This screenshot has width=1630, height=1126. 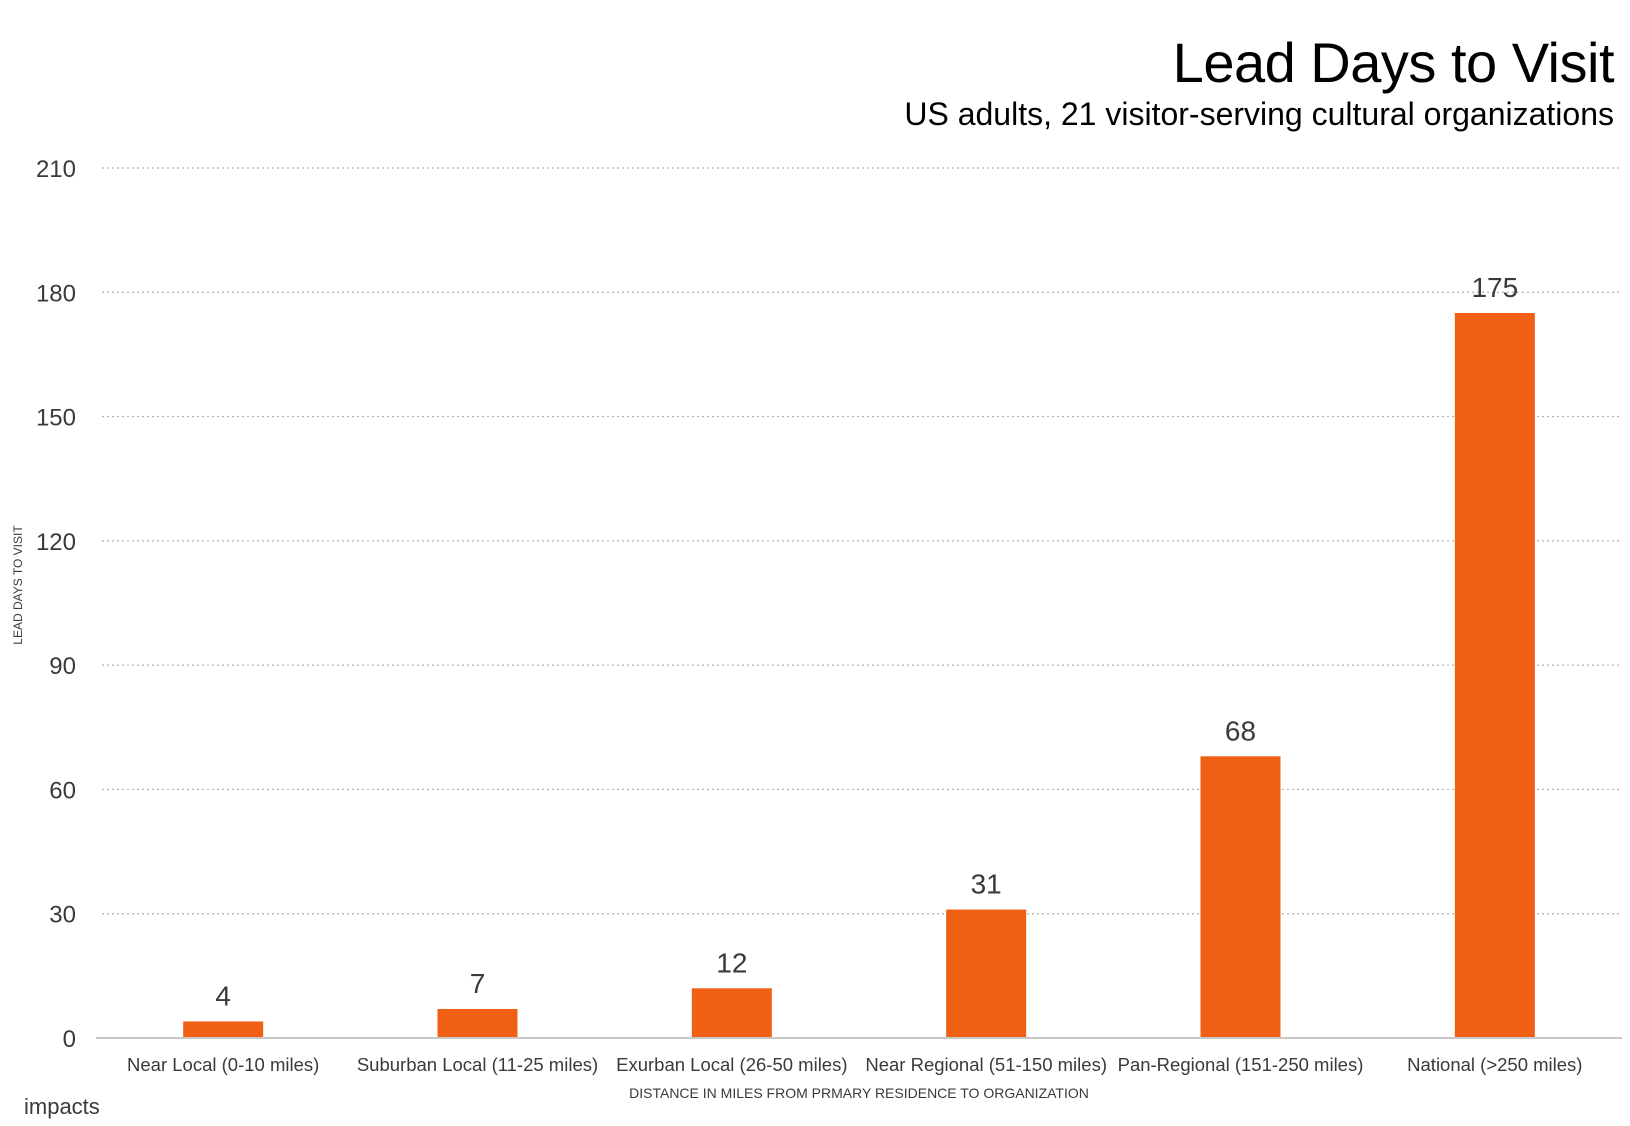 I want to click on y-tick-label: 210, so click(x=56, y=169).